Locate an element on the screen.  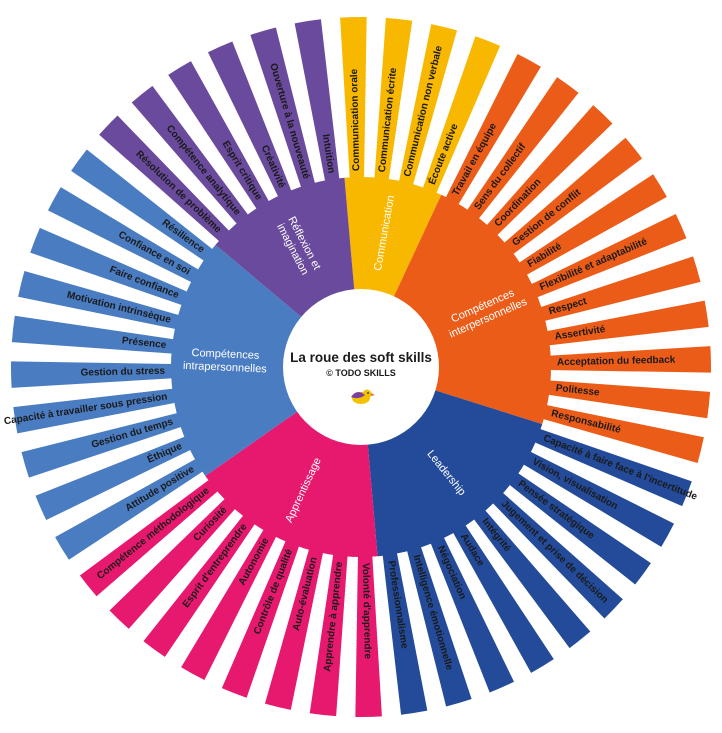
spoke-gestion-du-stress is located at coordinates (111, 374).